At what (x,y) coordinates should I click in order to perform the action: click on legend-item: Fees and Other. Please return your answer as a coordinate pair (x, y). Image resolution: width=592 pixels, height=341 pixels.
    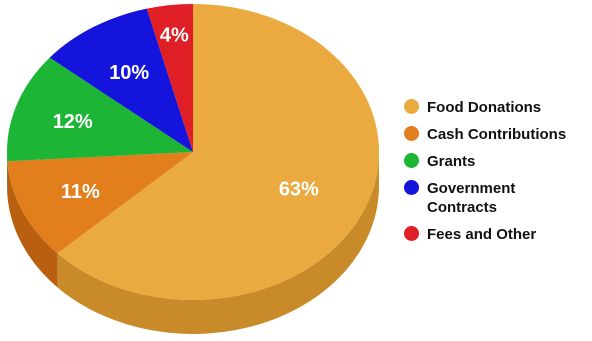
    Looking at the image, I should click on (497, 234).